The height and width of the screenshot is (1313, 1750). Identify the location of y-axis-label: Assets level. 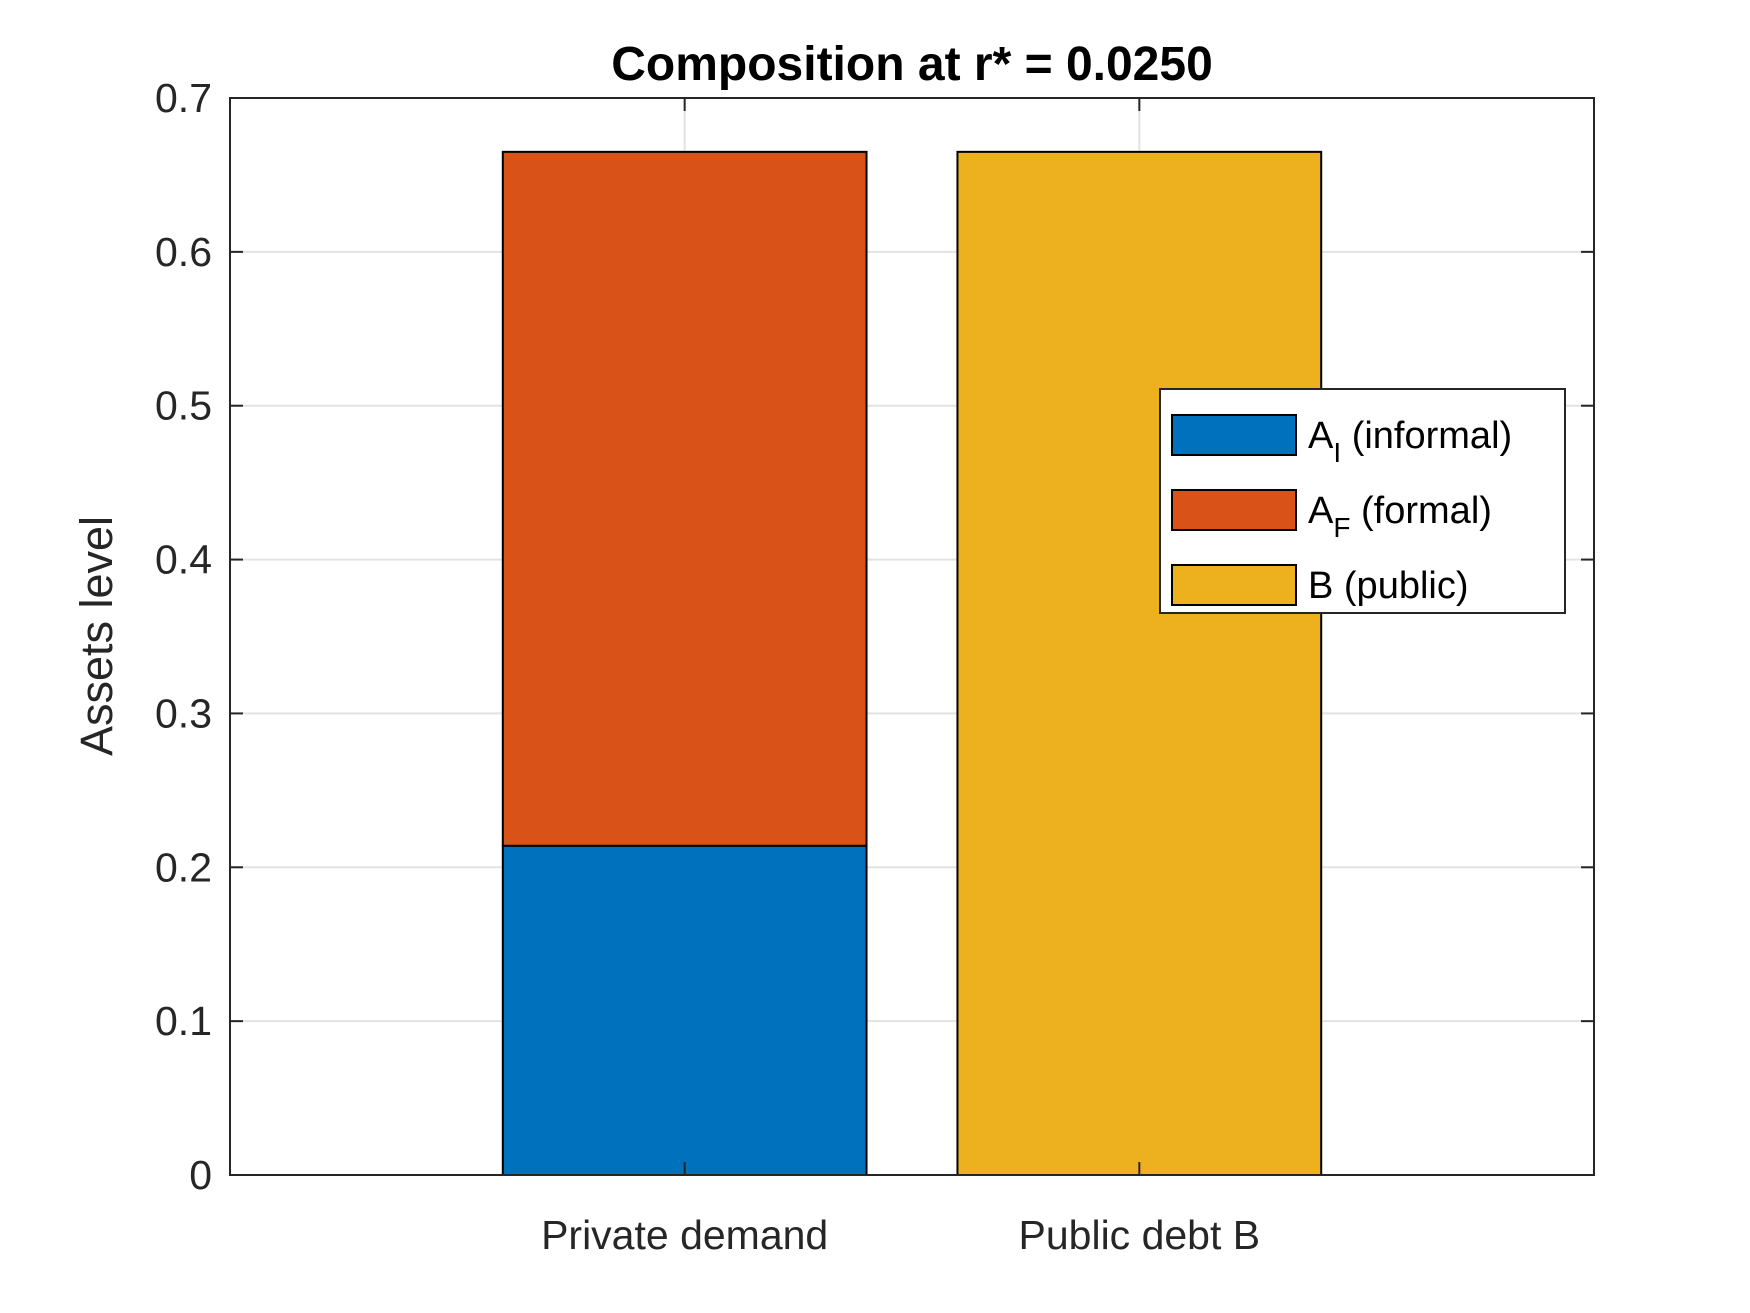
(96, 636).